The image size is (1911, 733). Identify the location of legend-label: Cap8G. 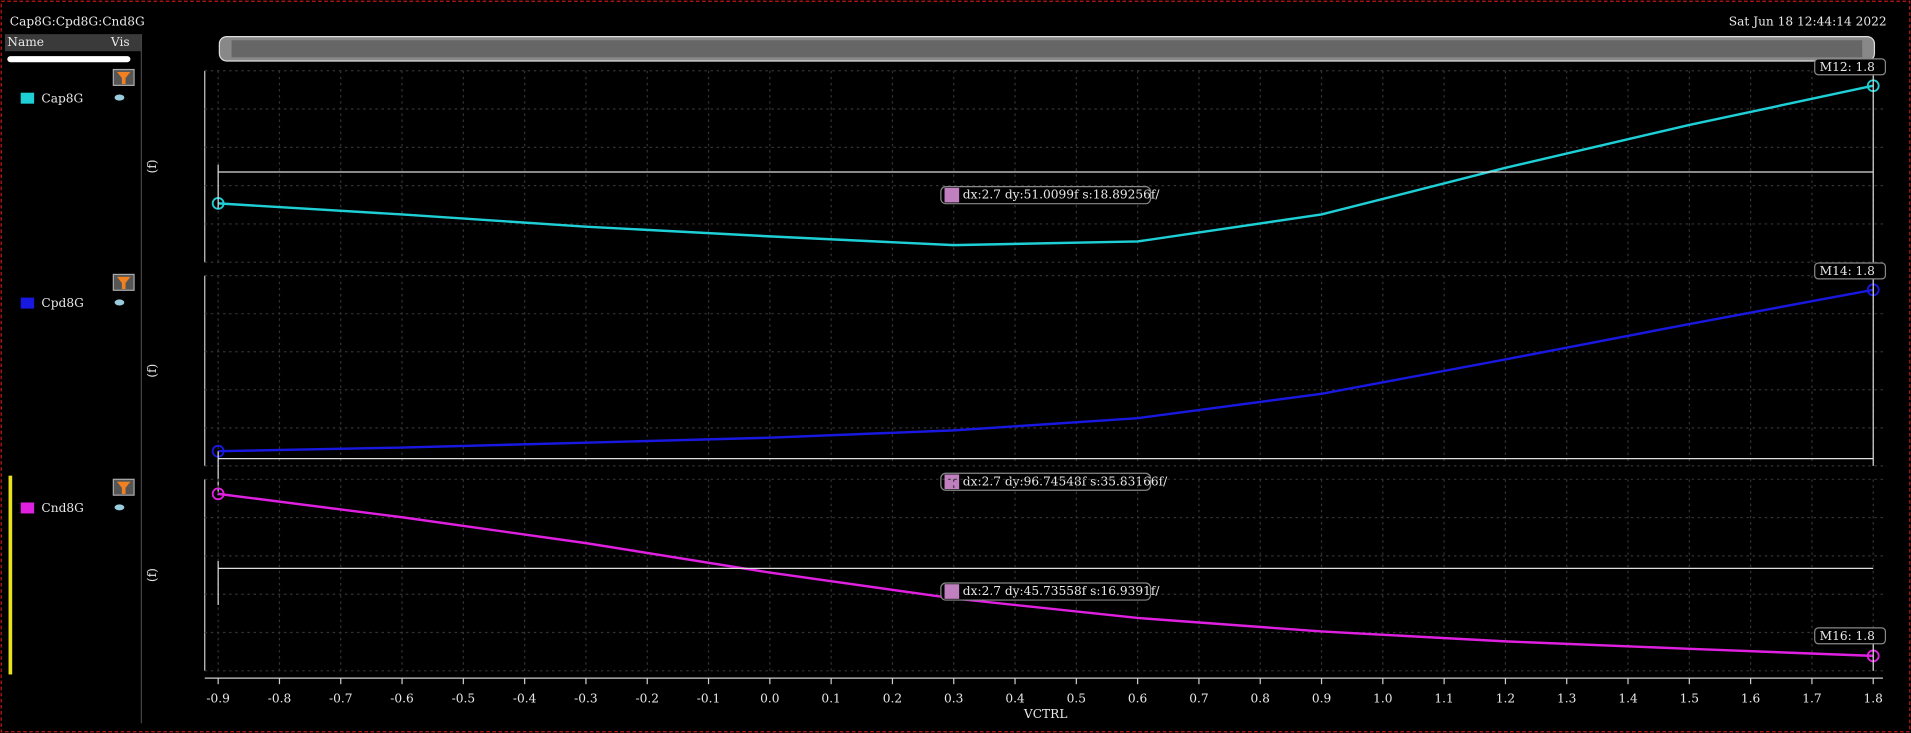
(62, 98).